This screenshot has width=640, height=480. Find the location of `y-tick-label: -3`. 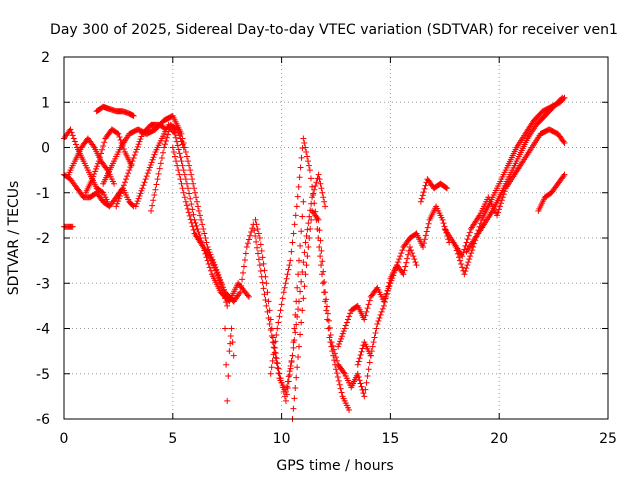

y-tick-label: -3 is located at coordinates (43, 284).